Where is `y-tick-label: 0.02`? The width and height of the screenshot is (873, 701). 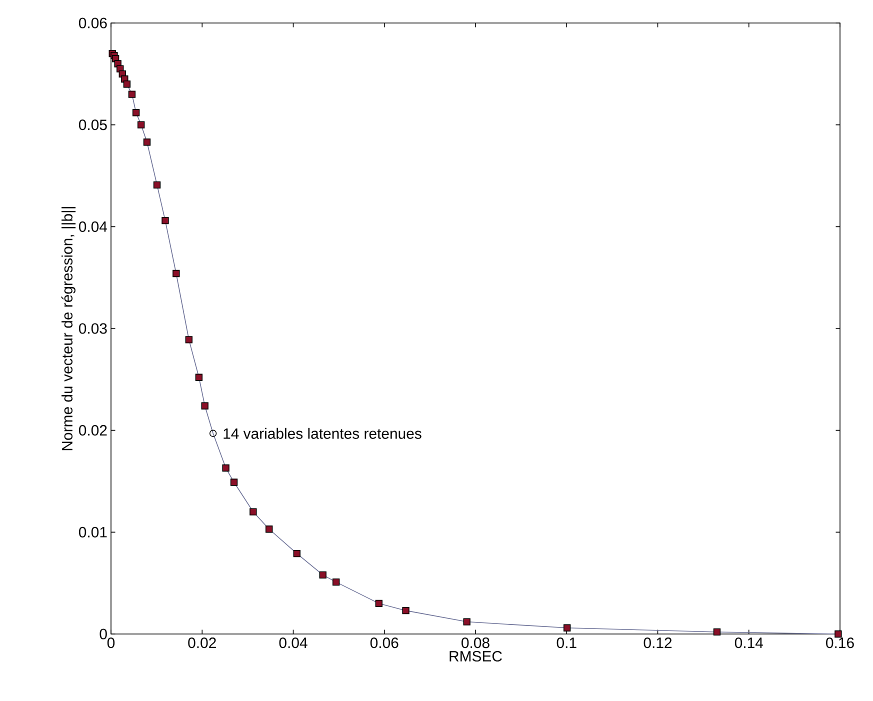
y-tick-label: 0.02 is located at coordinates (92, 430).